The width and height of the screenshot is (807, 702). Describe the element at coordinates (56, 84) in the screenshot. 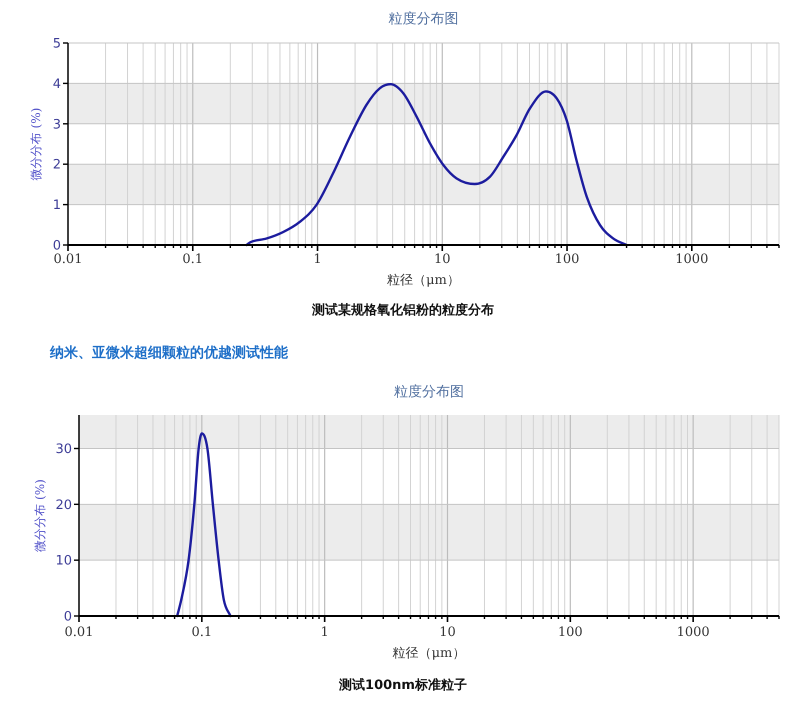

I see `y-tick-label: 4` at that location.